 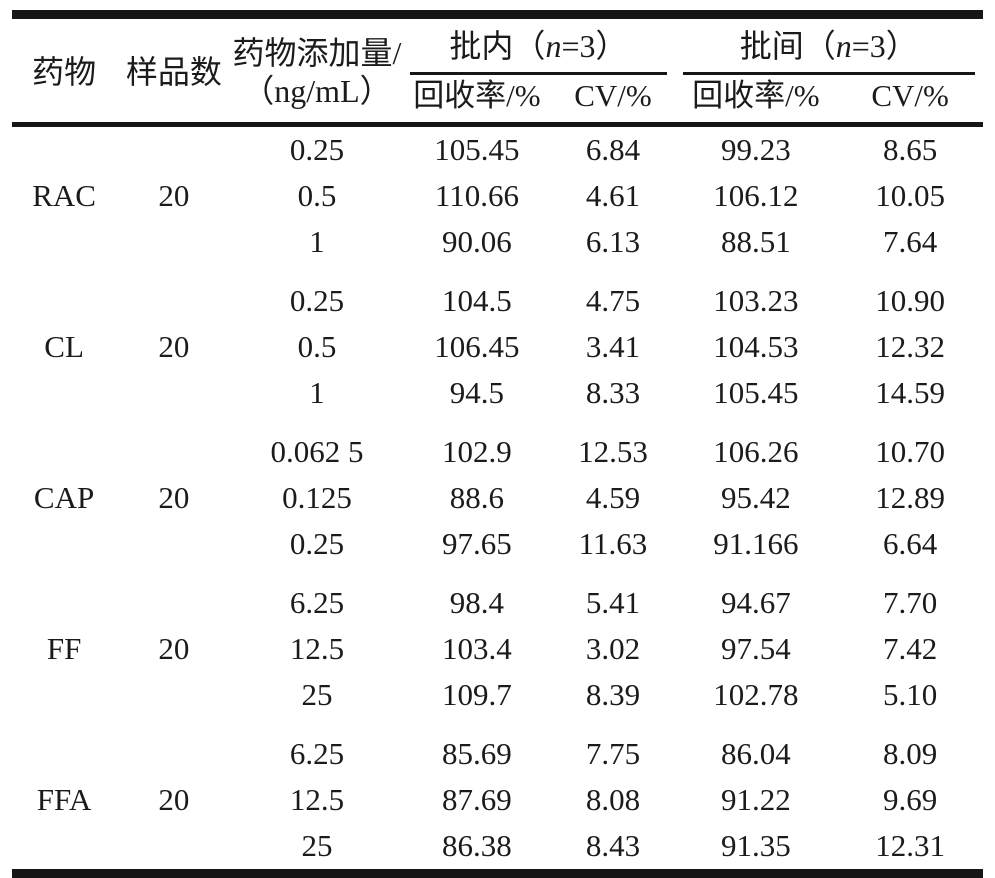 What do you see at coordinates (910, 753) in the screenshot?
I see `between-cv: 8.09` at bounding box center [910, 753].